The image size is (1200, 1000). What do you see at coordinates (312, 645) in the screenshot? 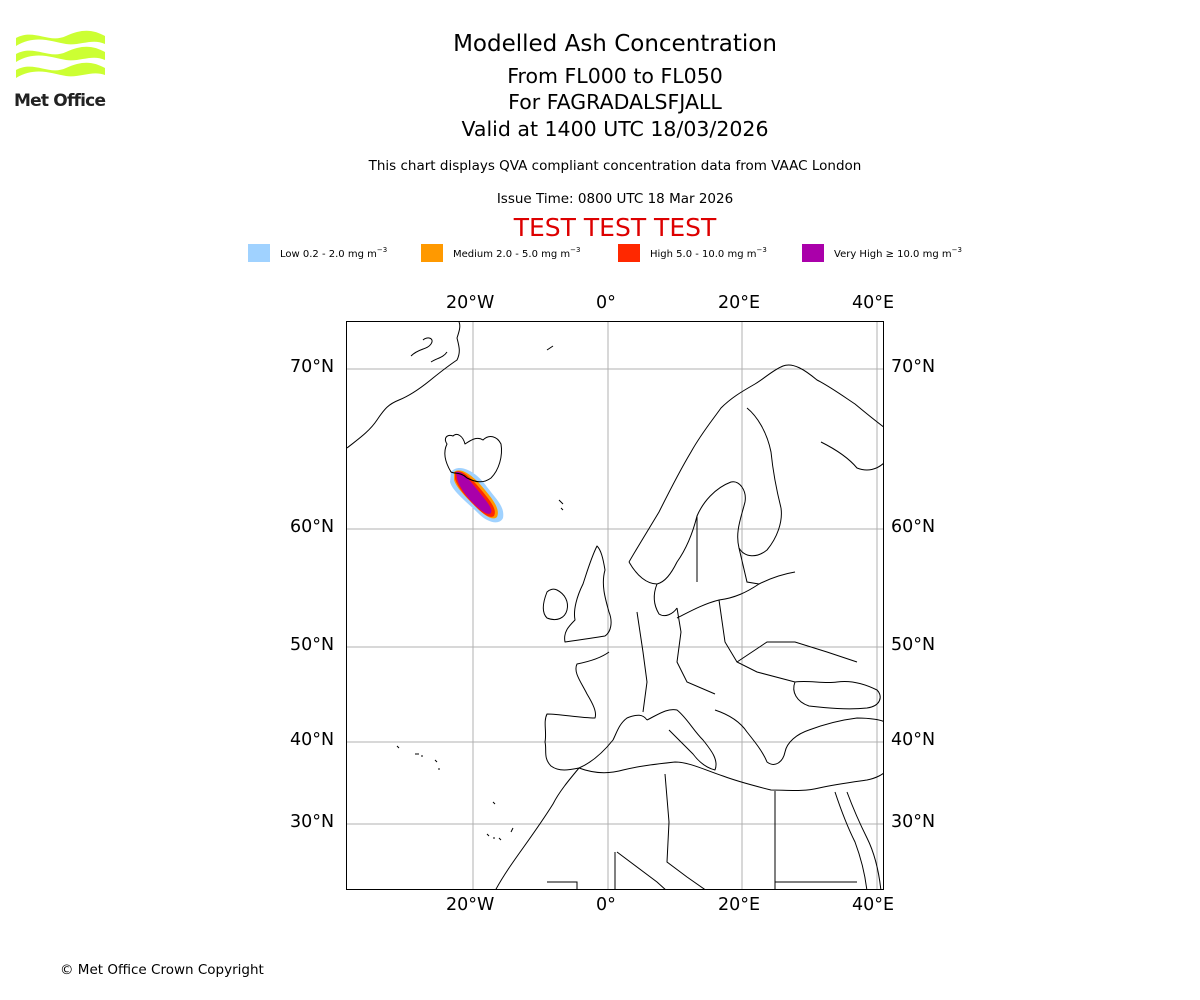
I see `lat-tick-left-50n: 50°N` at bounding box center [312, 645].